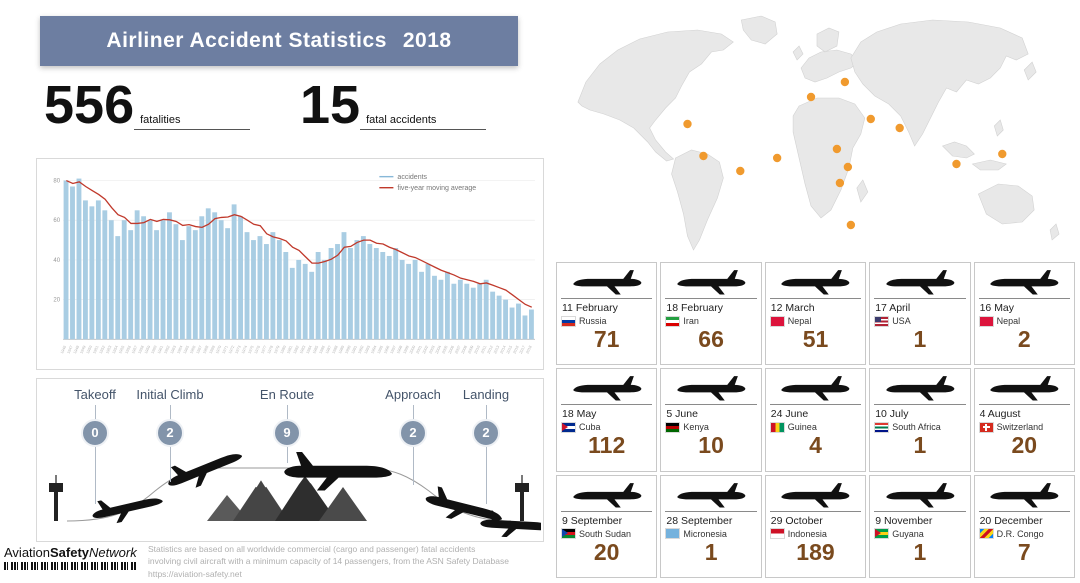 This screenshot has width=1080, height=583. Describe the element at coordinates (655, 95) in the screenshot. I see `continent-north-america` at that location.